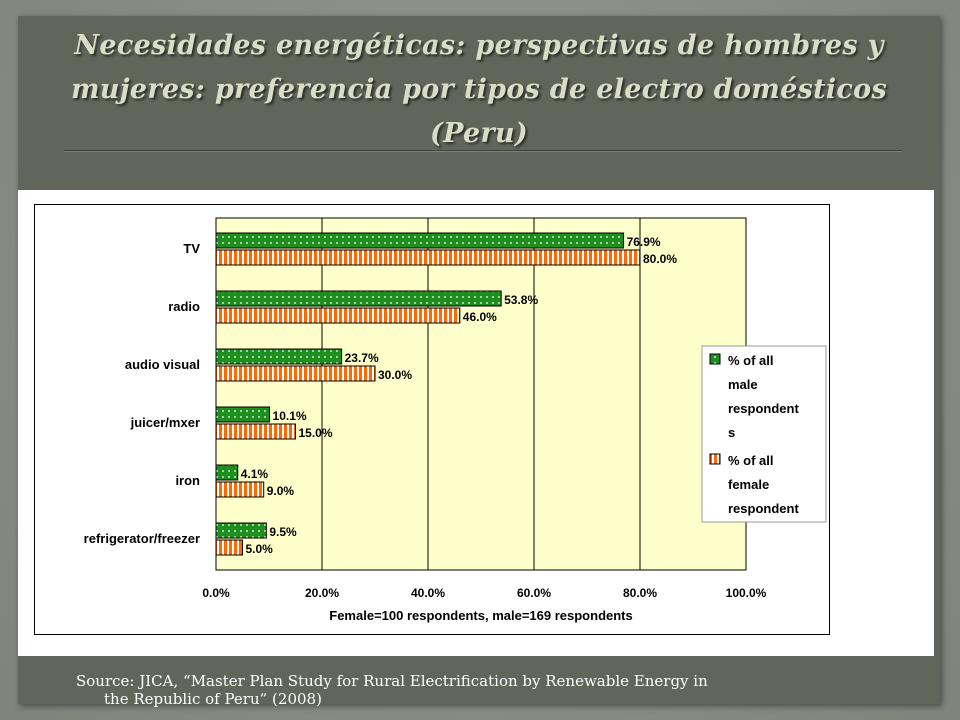 This screenshot has width=960, height=720. Describe the element at coordinates (142, 538) in the screenshot. I see `category-label: refrigerator/freezer` at that location.